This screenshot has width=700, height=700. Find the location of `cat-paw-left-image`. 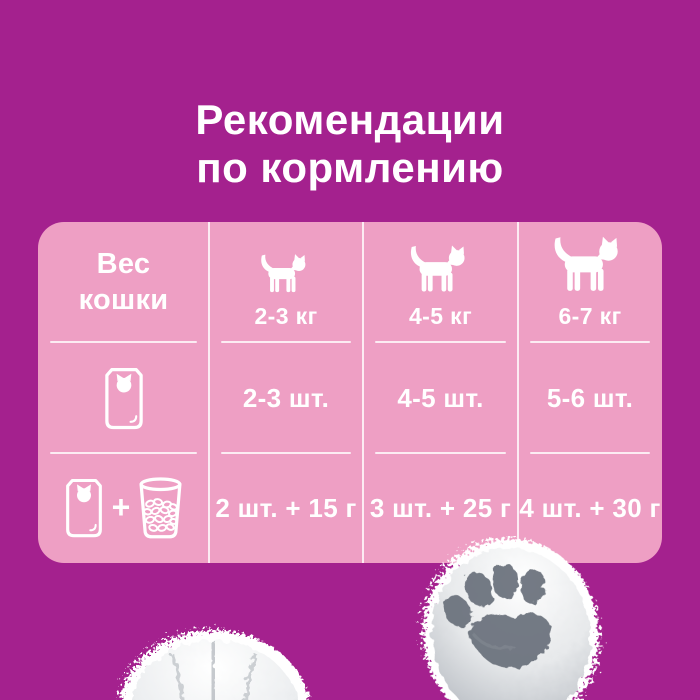

cat-paw-left-image is located at coordinates (214, 665).